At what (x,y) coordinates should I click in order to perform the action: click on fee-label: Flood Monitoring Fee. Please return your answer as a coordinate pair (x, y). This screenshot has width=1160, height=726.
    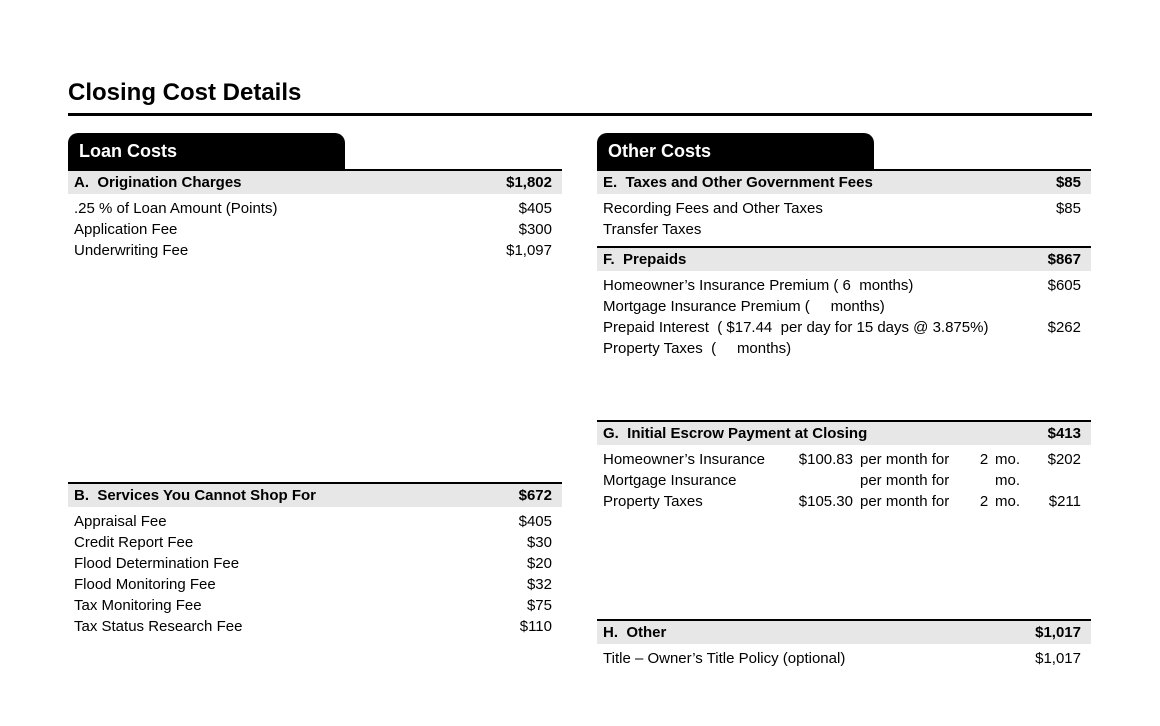
    Looking at the image, I should click on (145, 584).